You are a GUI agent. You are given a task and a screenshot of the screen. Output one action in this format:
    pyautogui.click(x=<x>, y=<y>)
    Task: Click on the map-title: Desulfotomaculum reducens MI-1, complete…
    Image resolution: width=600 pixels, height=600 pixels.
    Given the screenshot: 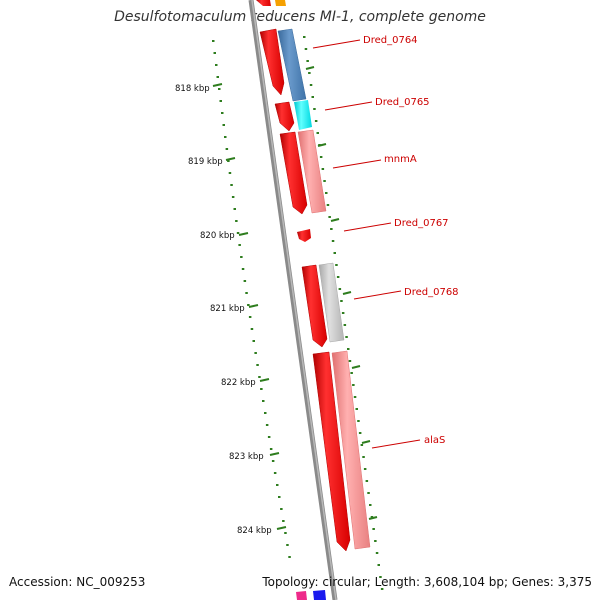 What is the action you would take?
    pyautogui.click(x=300, y=17)
    